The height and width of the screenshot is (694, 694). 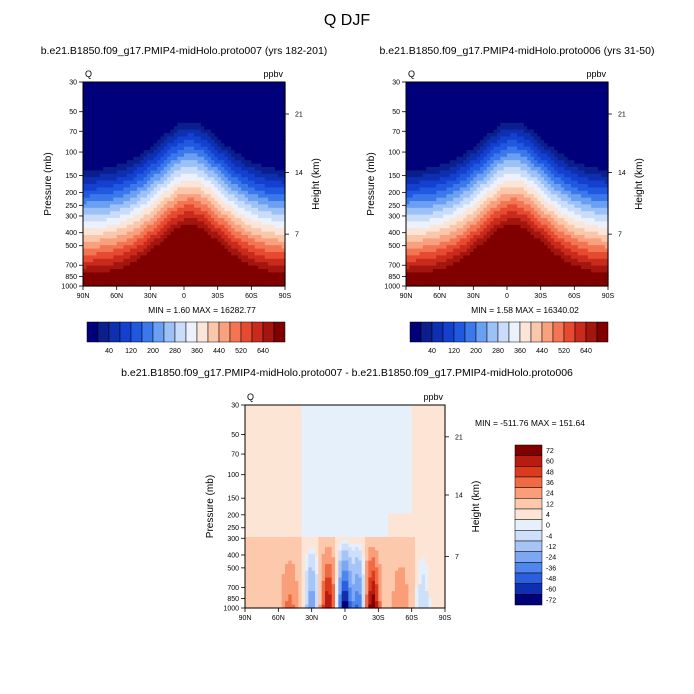 I want to click on panel-left-colorbar-box, so click(x=147, y=332).